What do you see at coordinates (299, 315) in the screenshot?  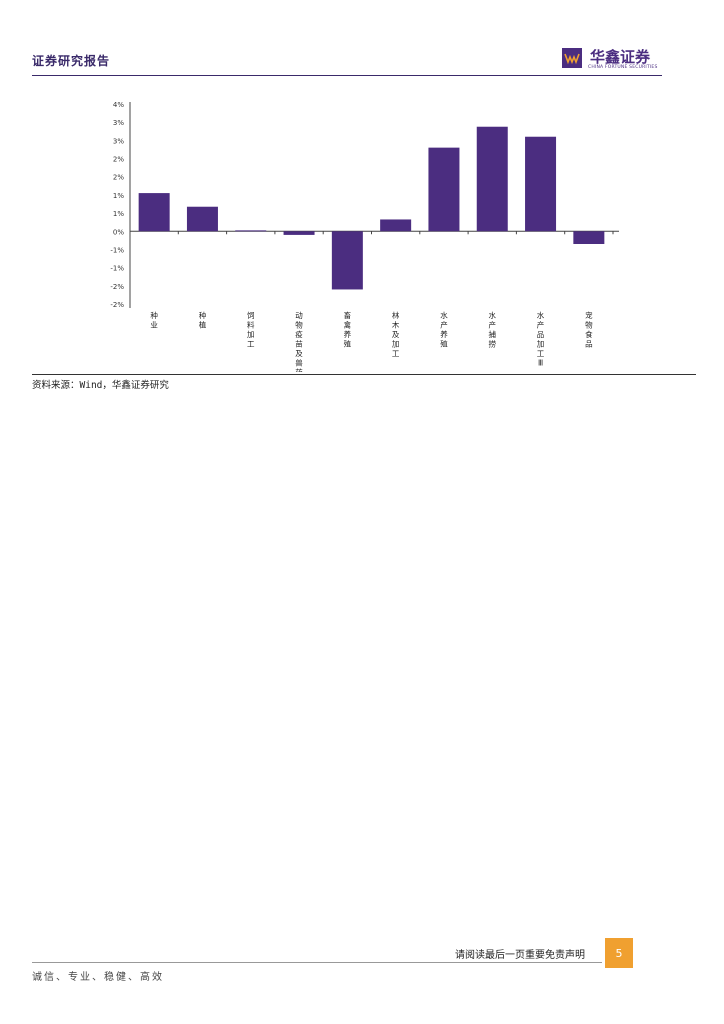 I see `x-category-label: 动` at bounding box center [299, 315].